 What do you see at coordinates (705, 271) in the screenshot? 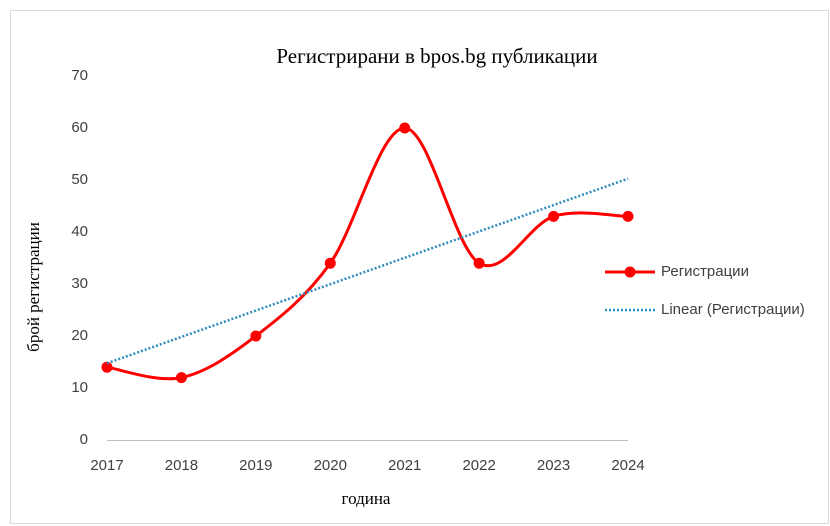
I see `legend-label: Регистрации` at bounding box center [705, 271].